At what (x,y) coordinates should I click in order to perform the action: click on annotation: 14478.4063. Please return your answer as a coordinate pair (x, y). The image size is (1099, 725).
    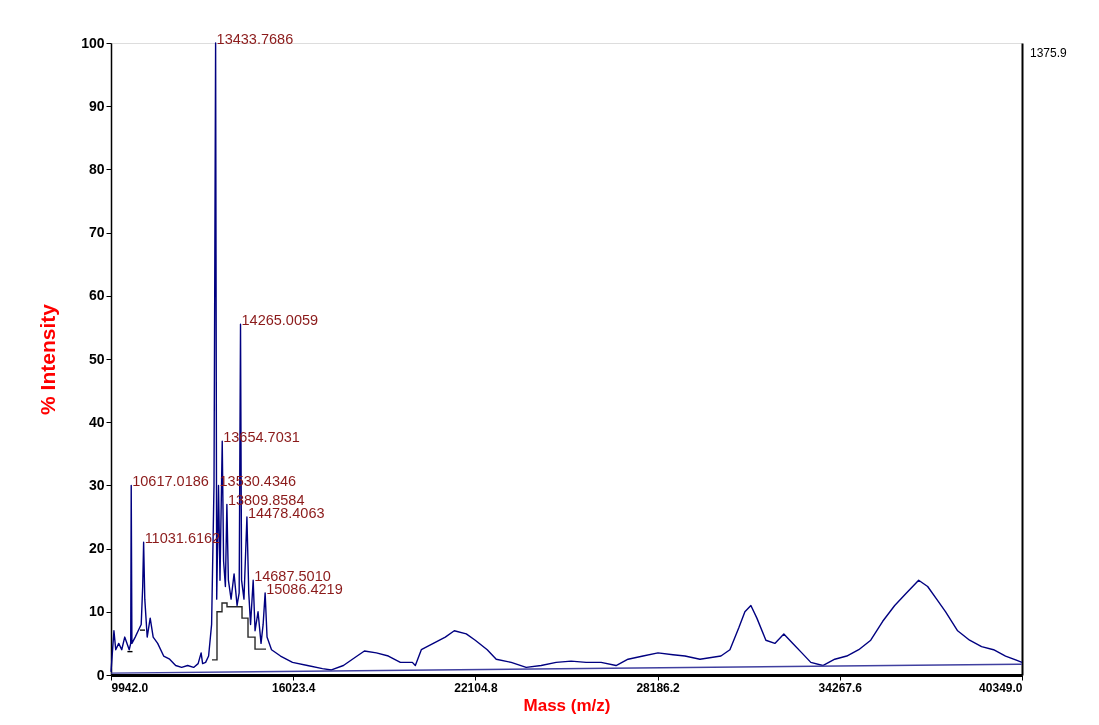
    Looking at the image, I should click on (286, 513).